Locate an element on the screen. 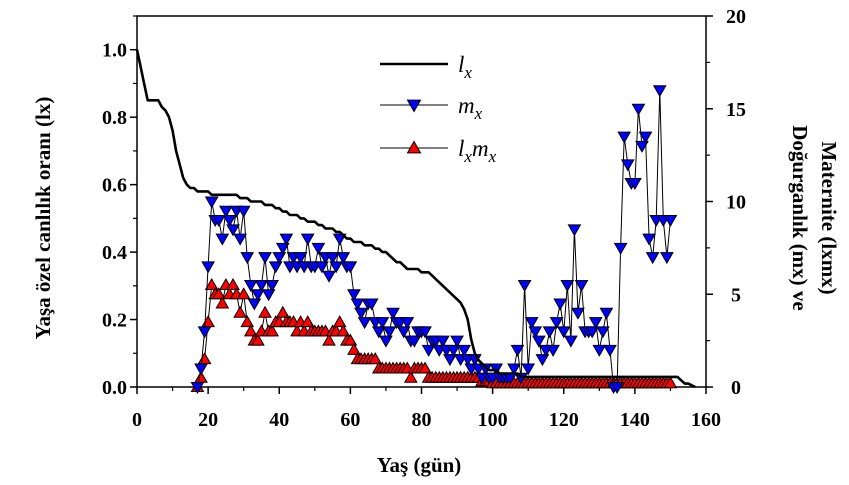  y-tick-label: 0.2 is located at coordinates (114, 321).